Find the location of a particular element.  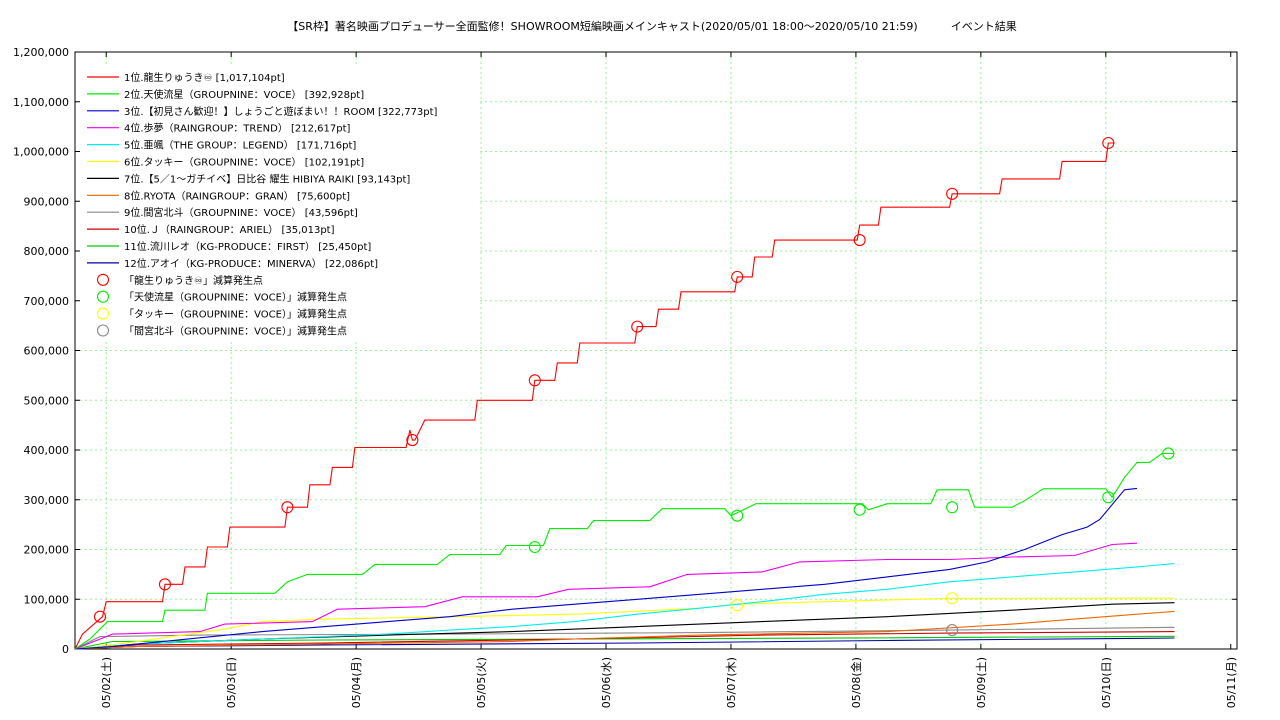

x-tick-label: 05/08(金) is located at coordinates (856, 682).